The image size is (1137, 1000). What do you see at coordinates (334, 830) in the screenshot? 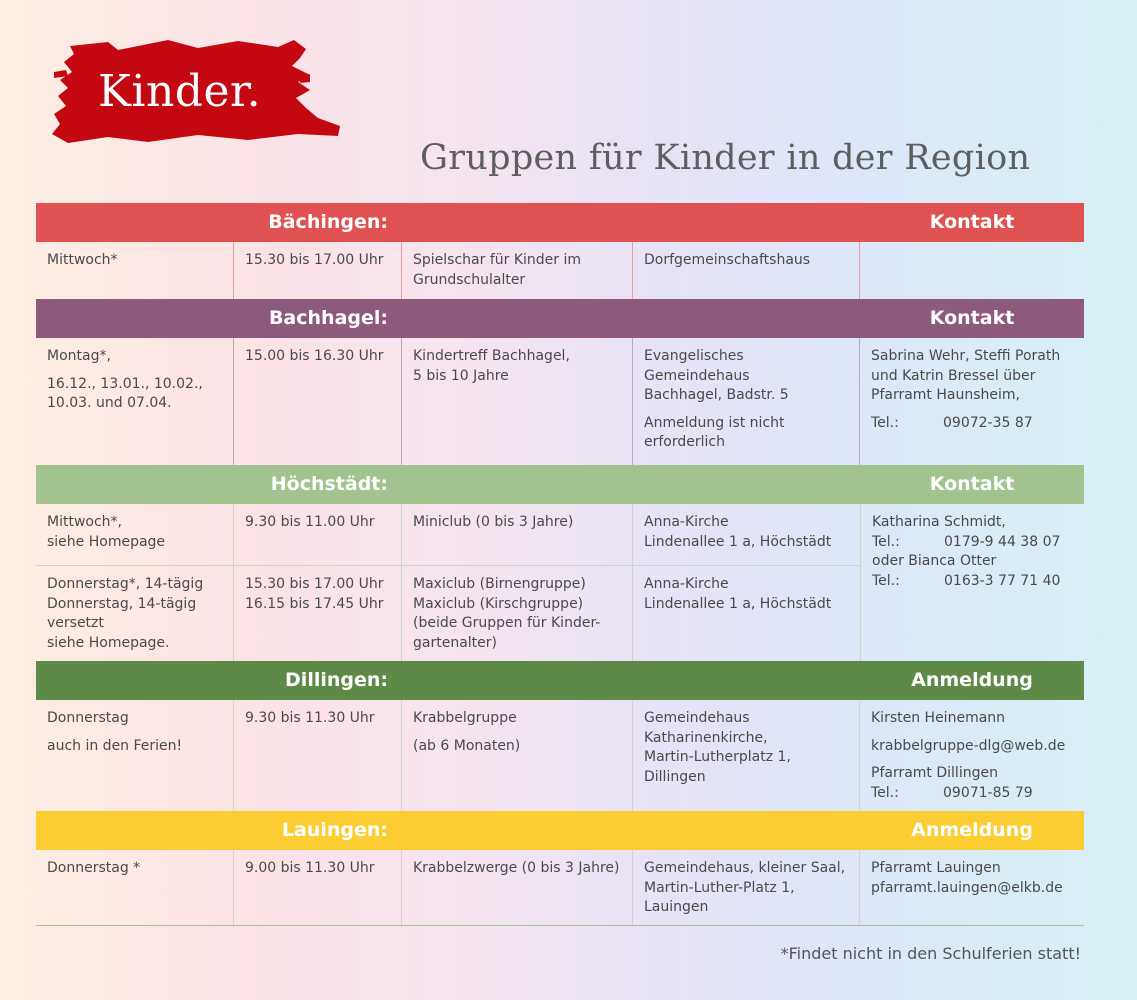
I see `place-name: Lauingen:` at bounding box center [334, 830].